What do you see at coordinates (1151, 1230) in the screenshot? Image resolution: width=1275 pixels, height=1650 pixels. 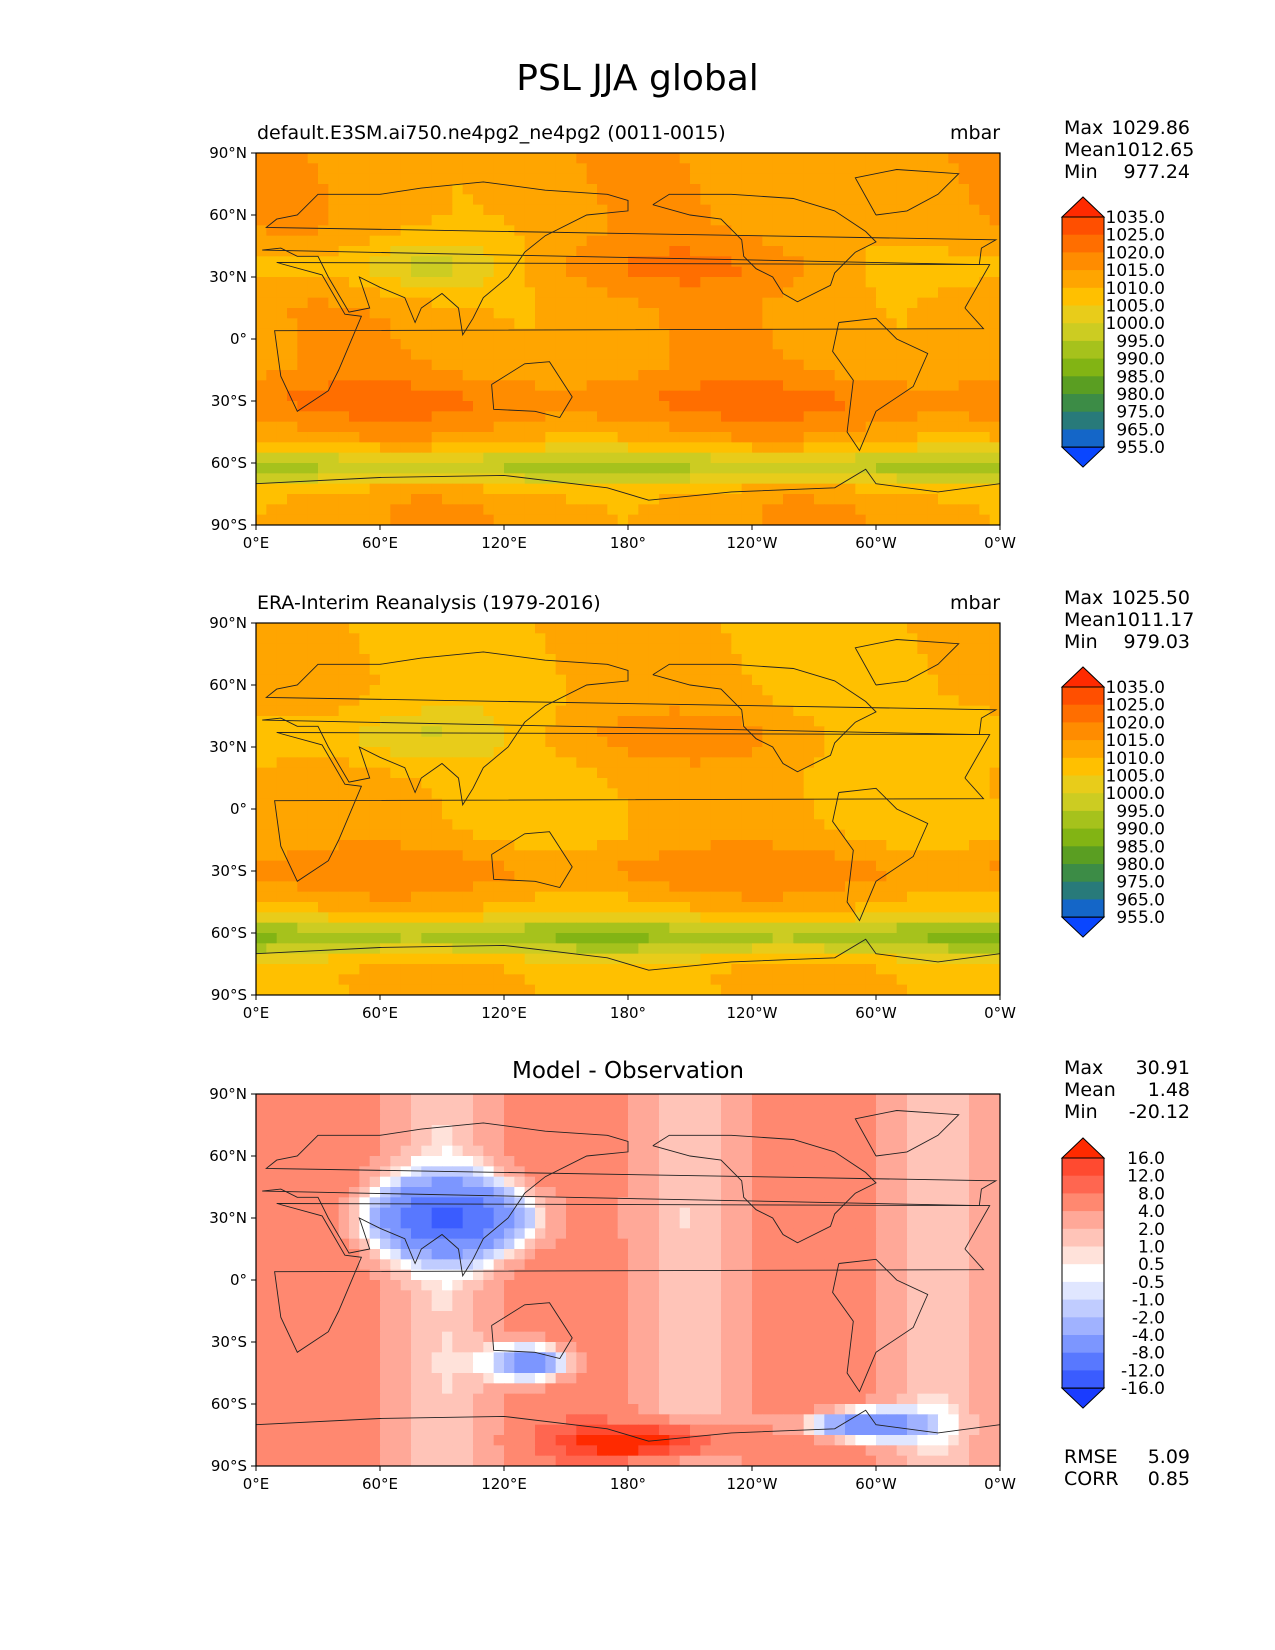 I see `colorbar-label: 2.0` at bounding box center [1151, 1230].